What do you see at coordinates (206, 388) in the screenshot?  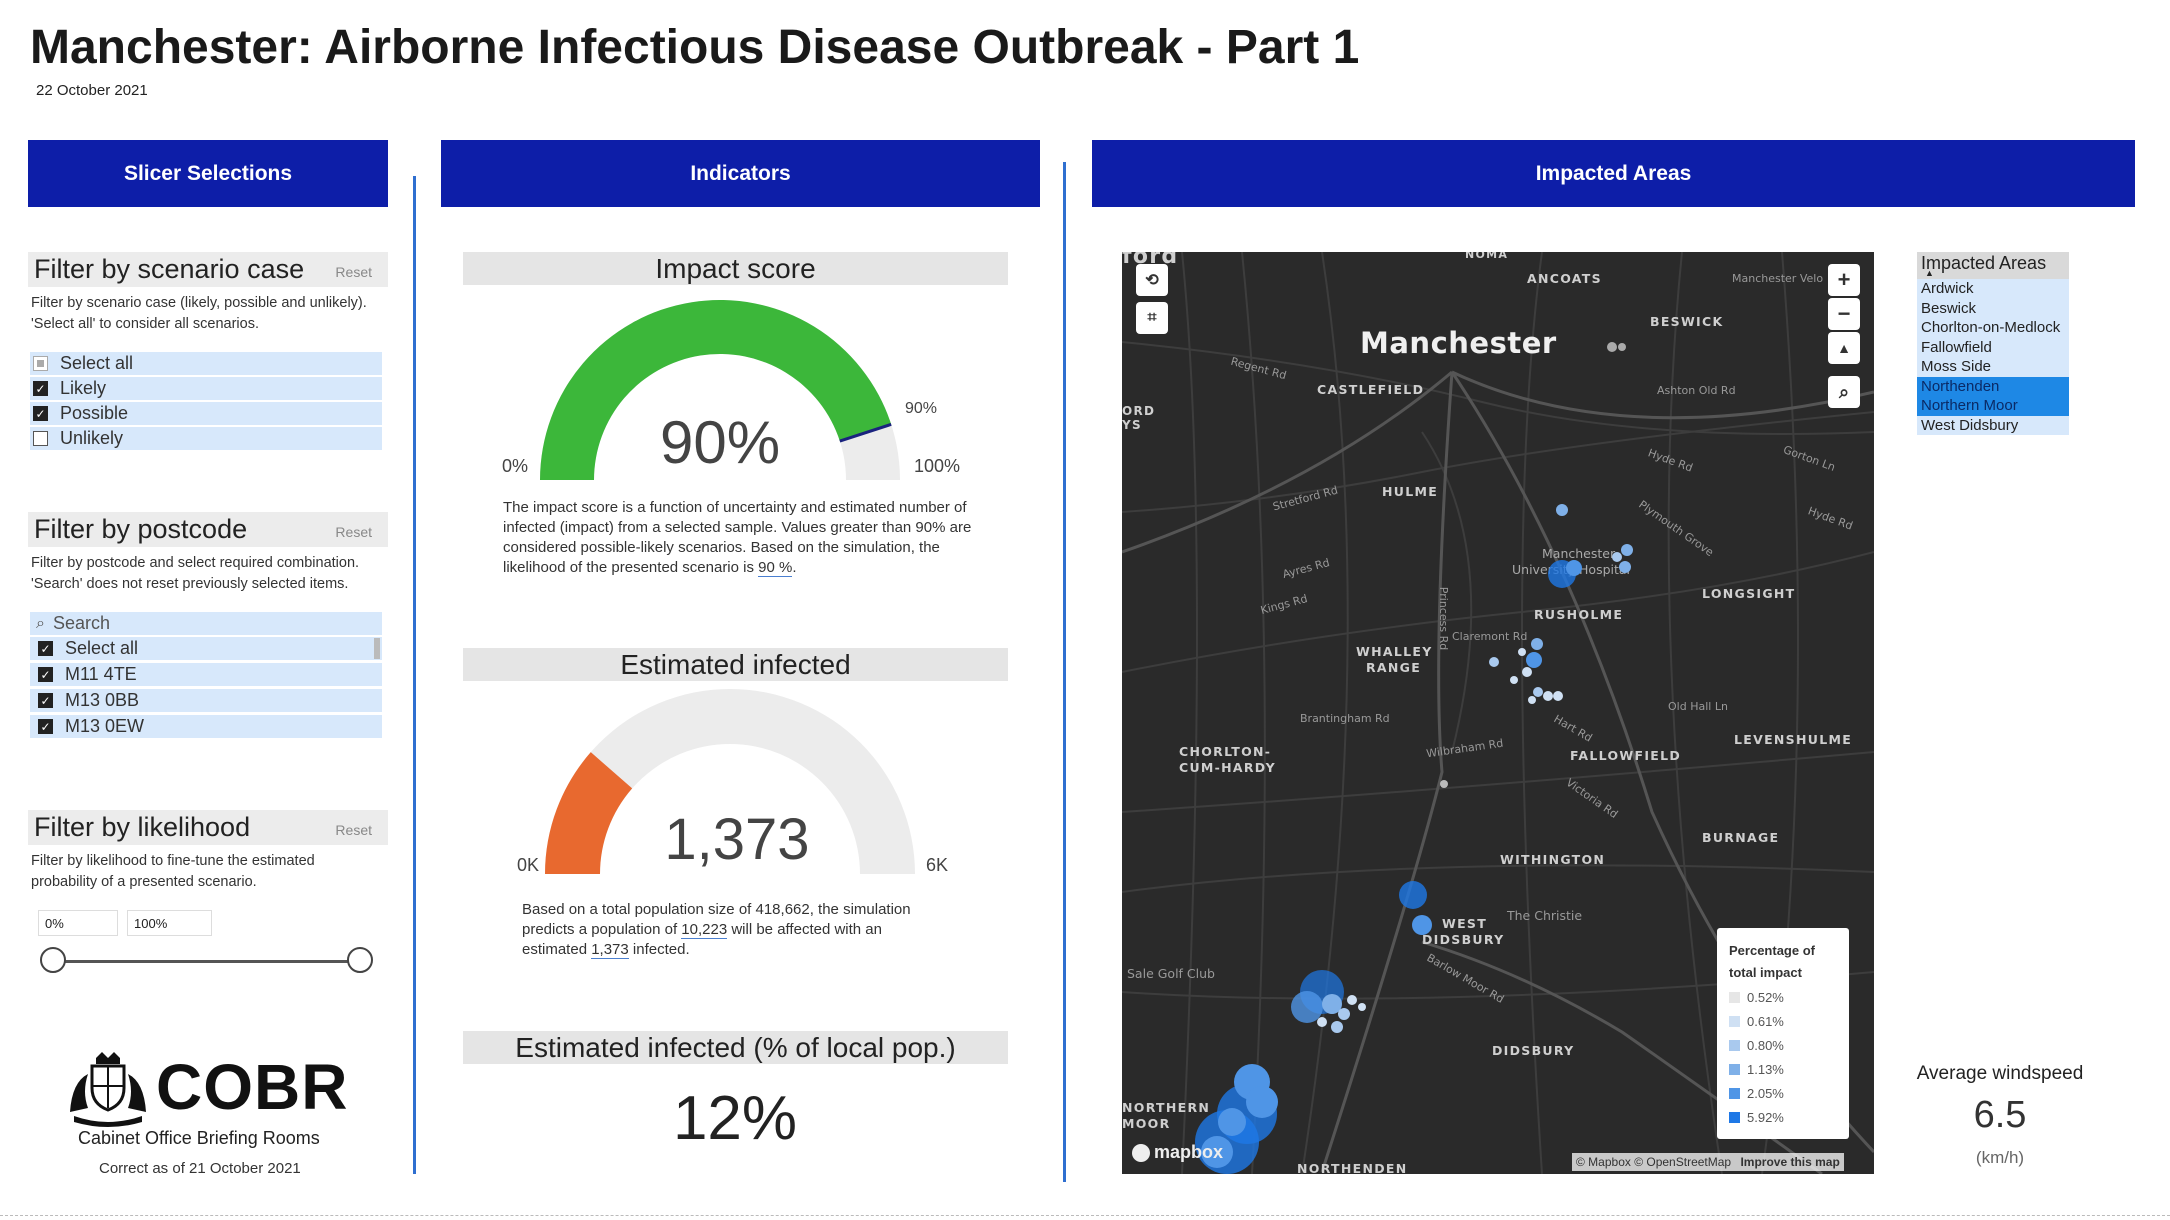 I see `scenario-option-likely: ✓ Likely` at bounding box center [206, 388].